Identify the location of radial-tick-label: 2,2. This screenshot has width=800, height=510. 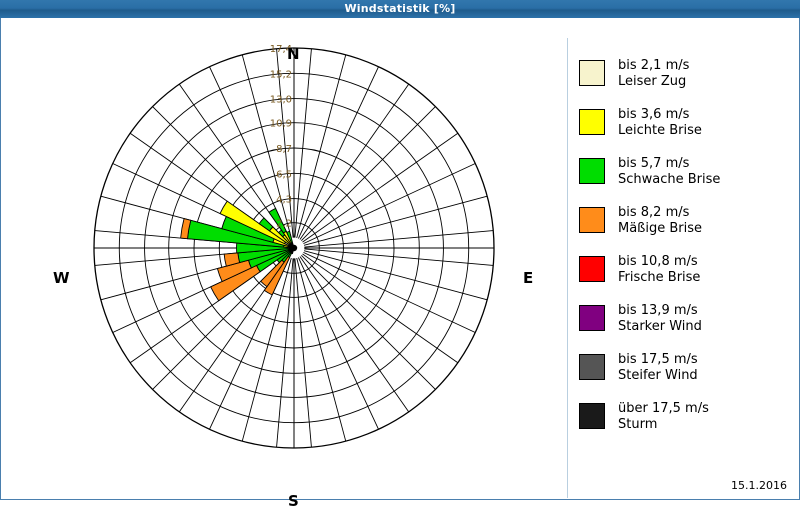
(284, 224).